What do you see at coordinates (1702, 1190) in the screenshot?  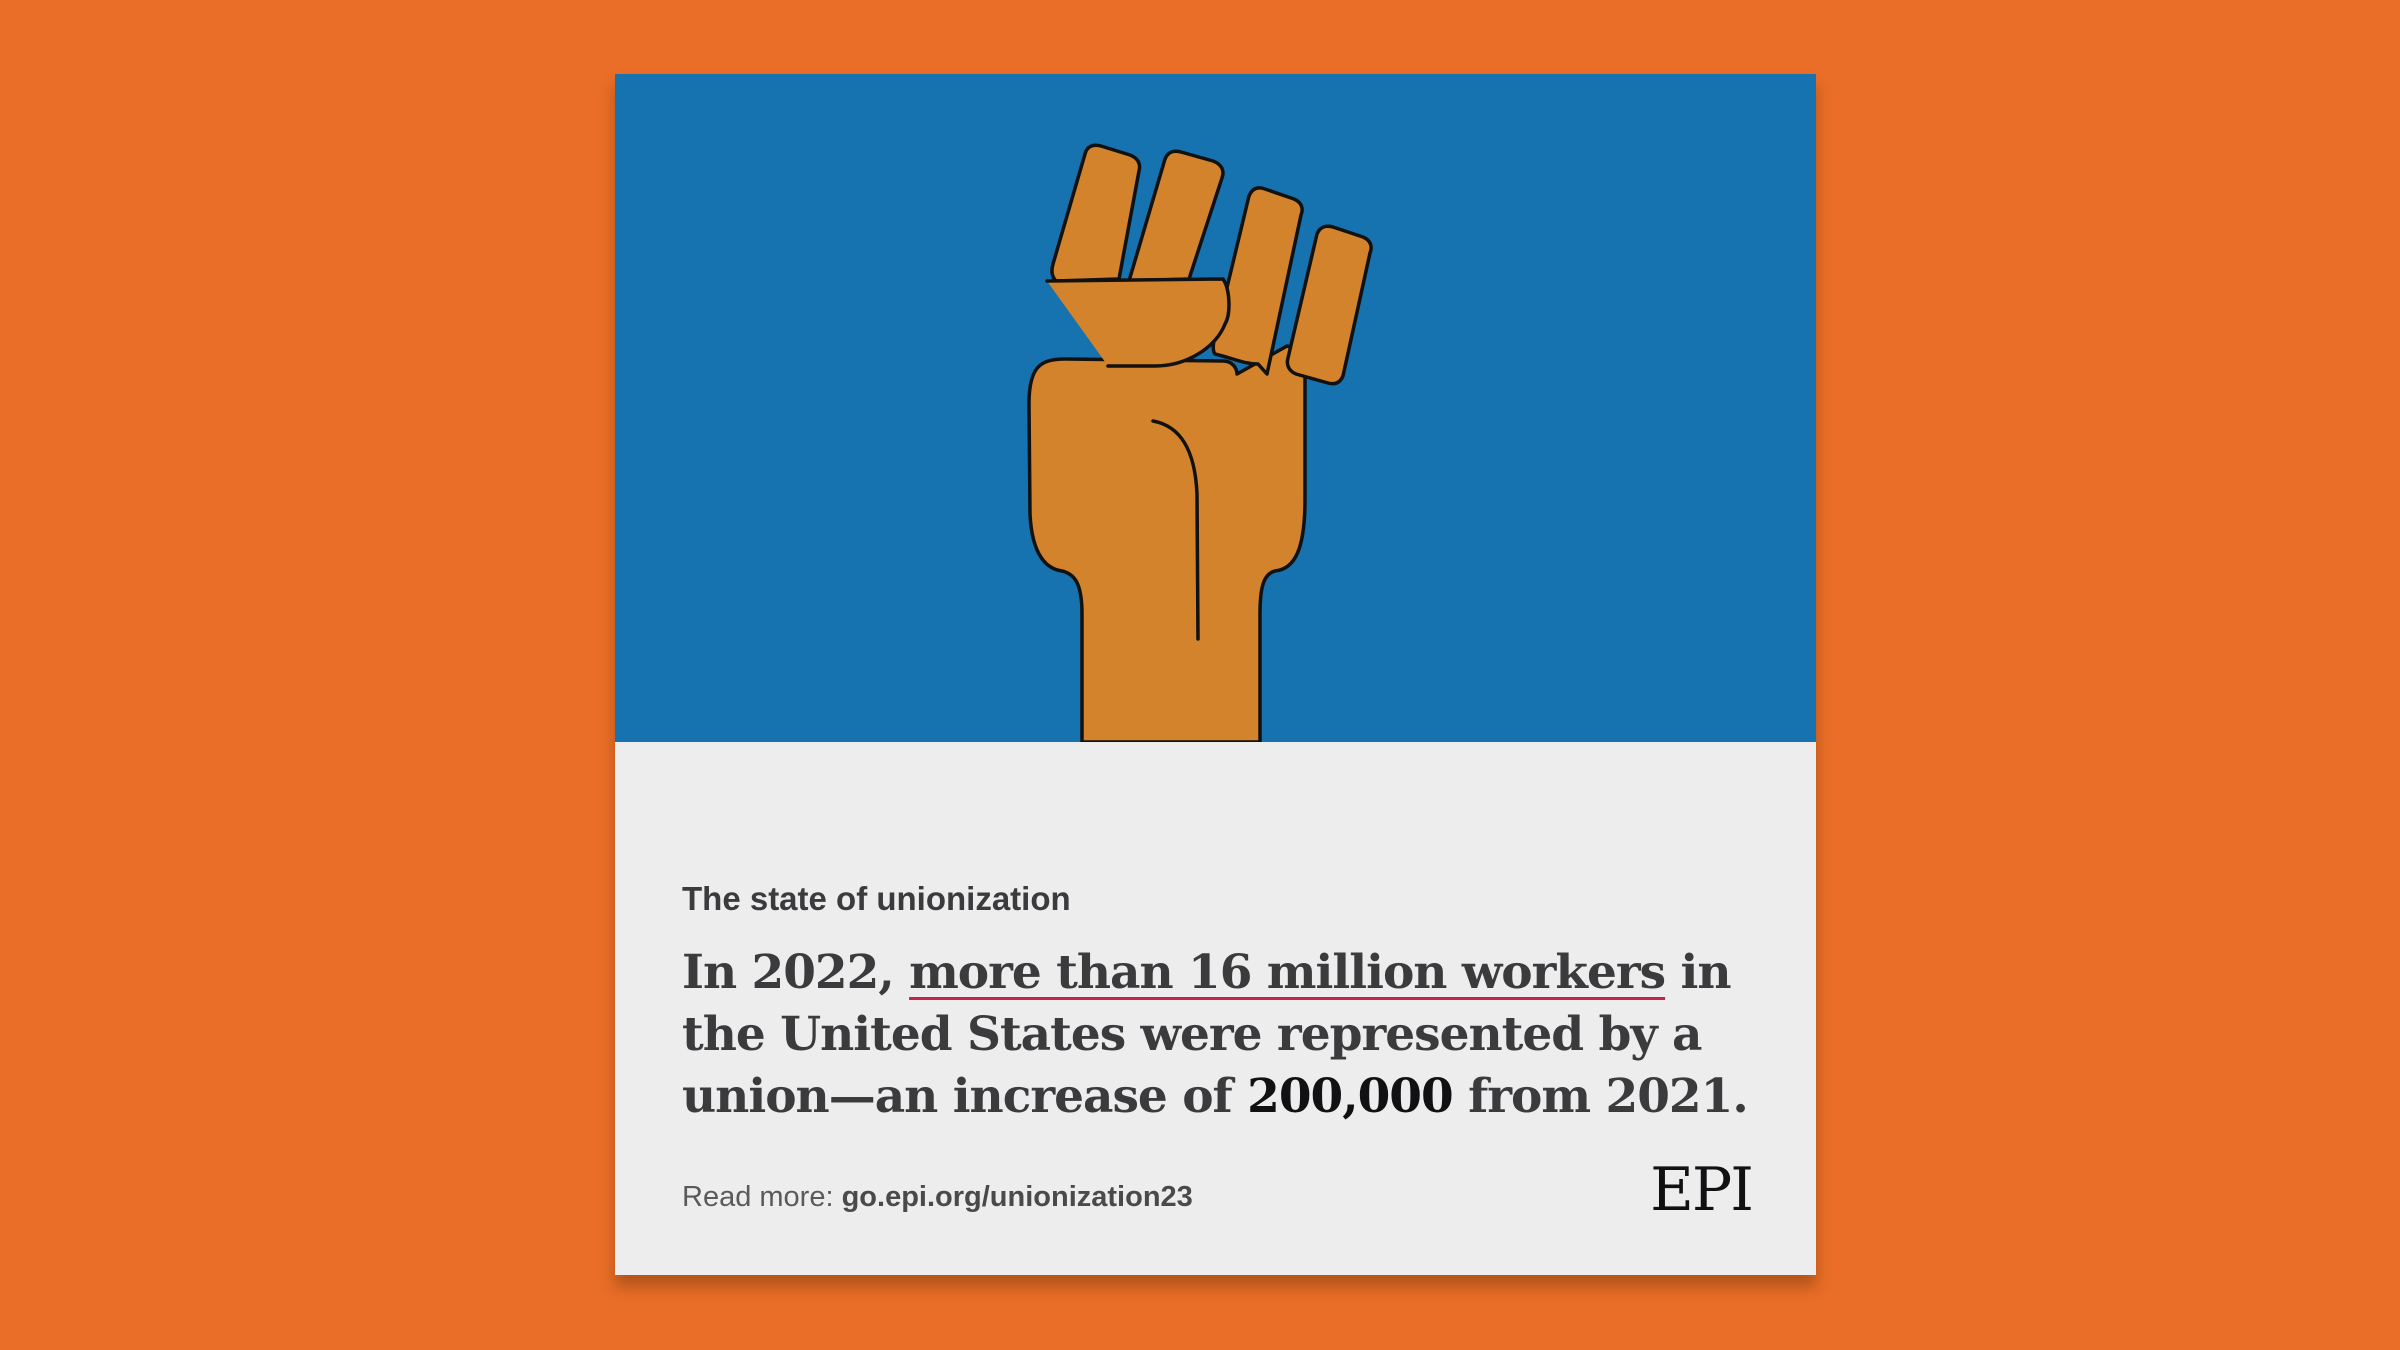 I see `epi-logo: EPI` at bounding box center [1702, 1190].